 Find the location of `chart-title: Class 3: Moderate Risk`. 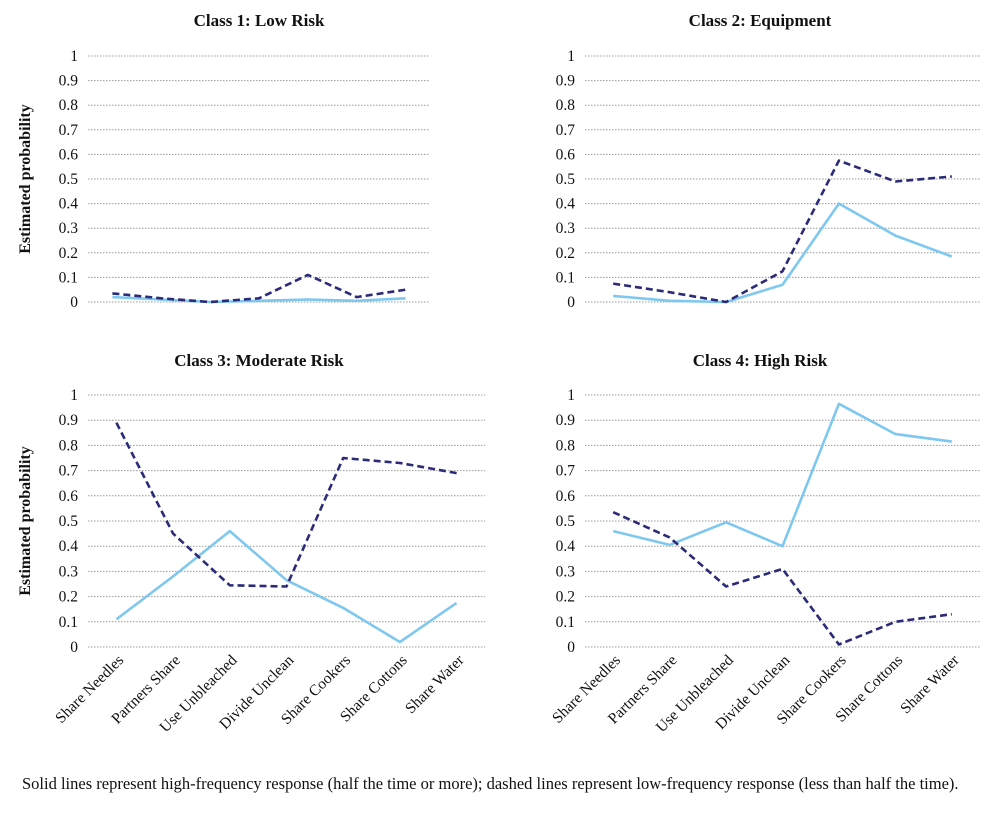

chart-title: Class 3: Moderate Risk is located at coordinates (259, 360).